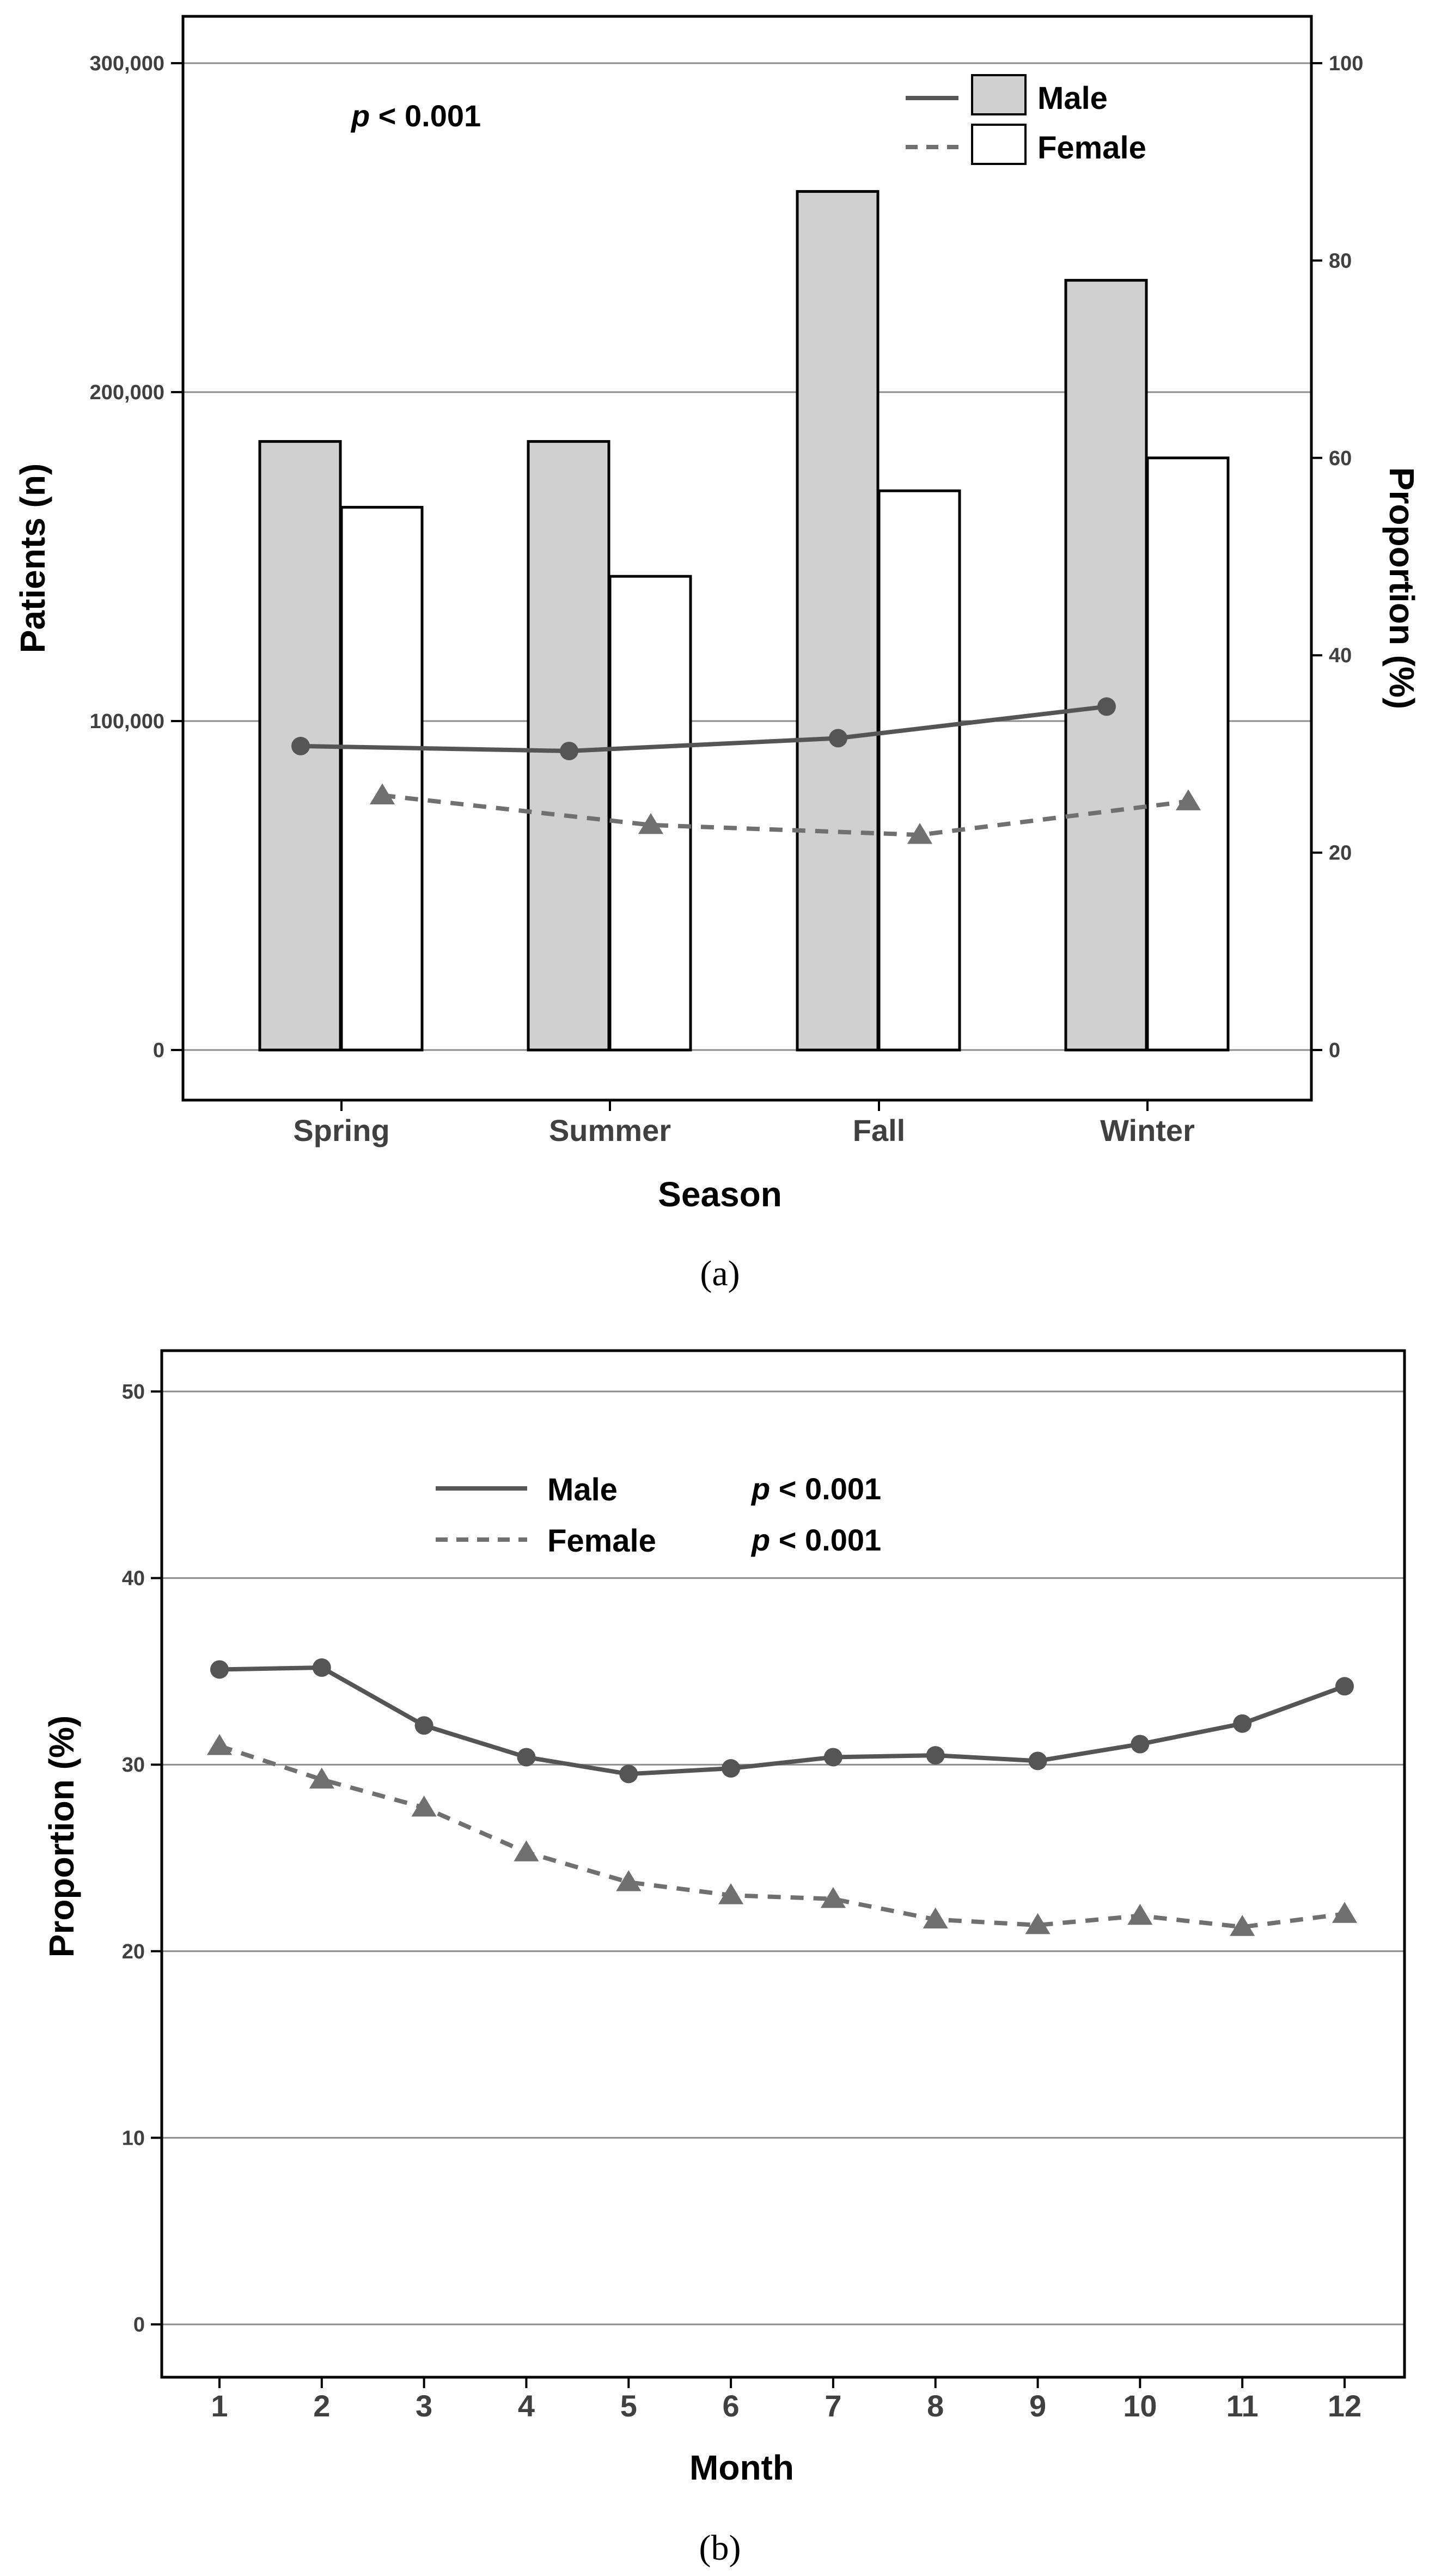 This screenshot has height=2576, width=1435. I want to click on panel-b-x-tick-label: 6, so click(731, 2406).